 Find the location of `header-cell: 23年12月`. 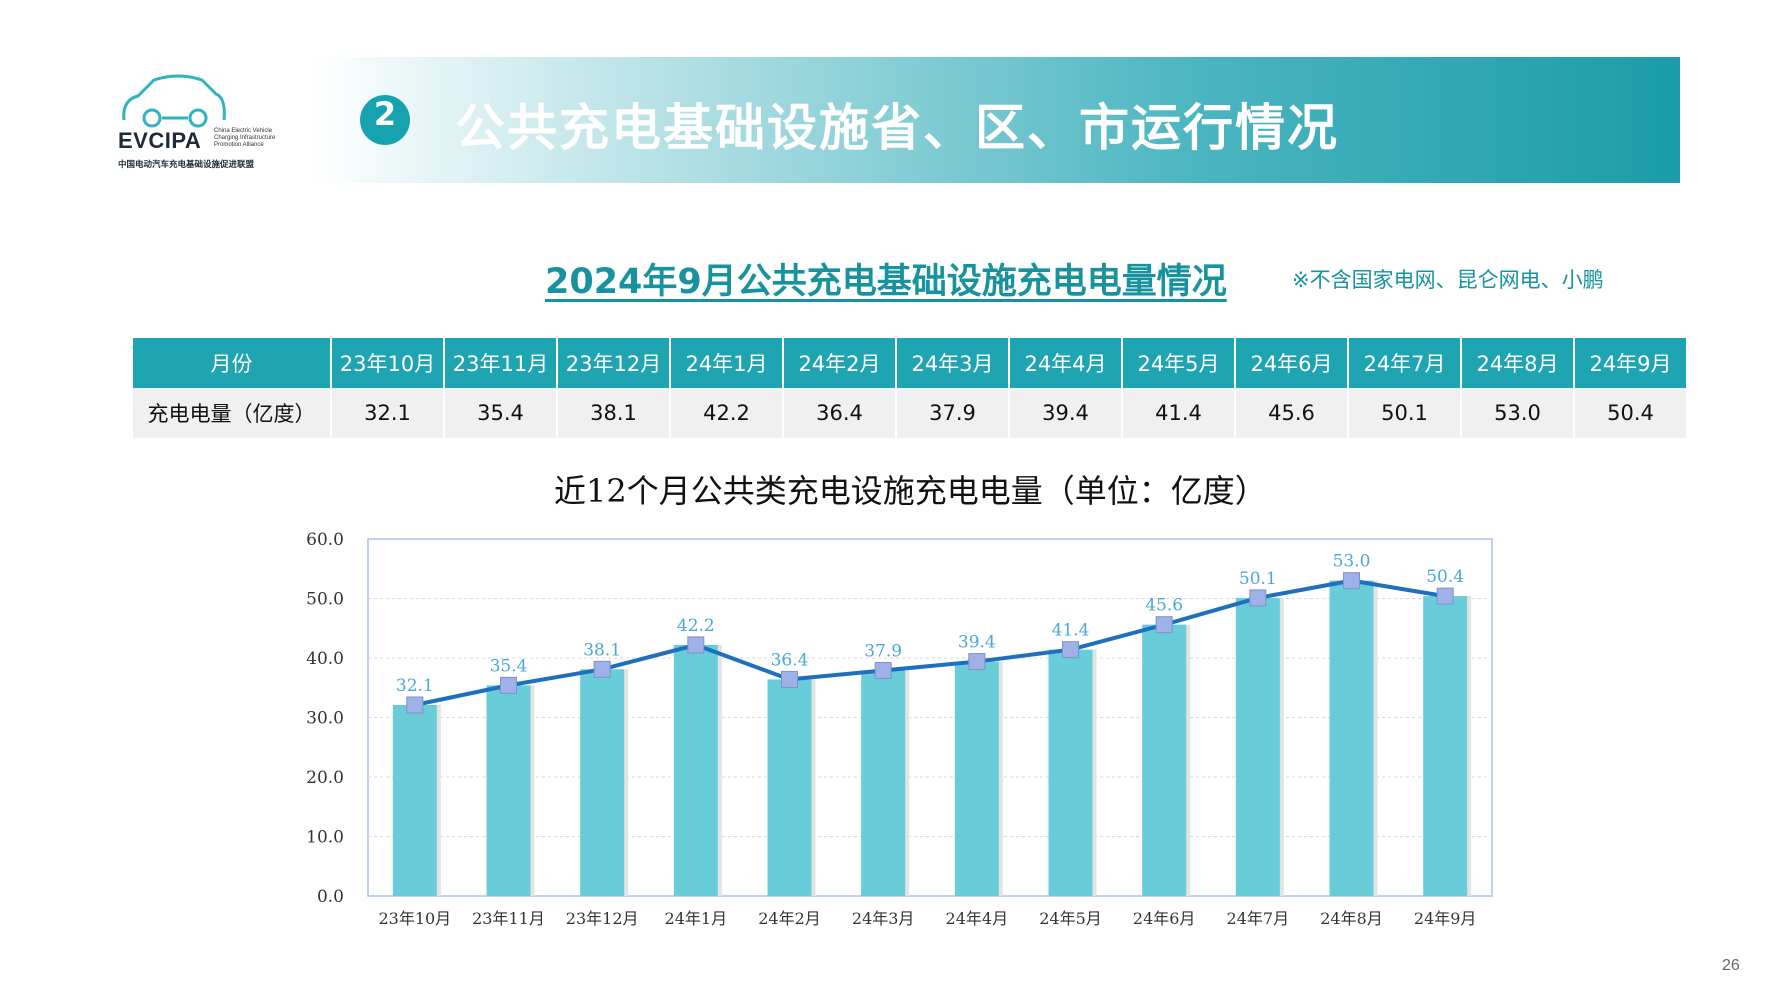

header-cell: 23年12月 is located at coordinates (614, 363).